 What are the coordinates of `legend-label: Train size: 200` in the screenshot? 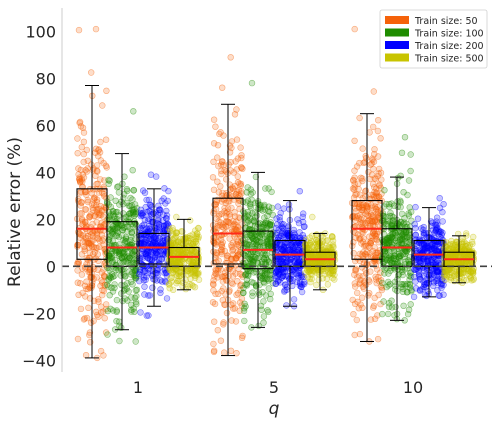 It's located at (449, 46).